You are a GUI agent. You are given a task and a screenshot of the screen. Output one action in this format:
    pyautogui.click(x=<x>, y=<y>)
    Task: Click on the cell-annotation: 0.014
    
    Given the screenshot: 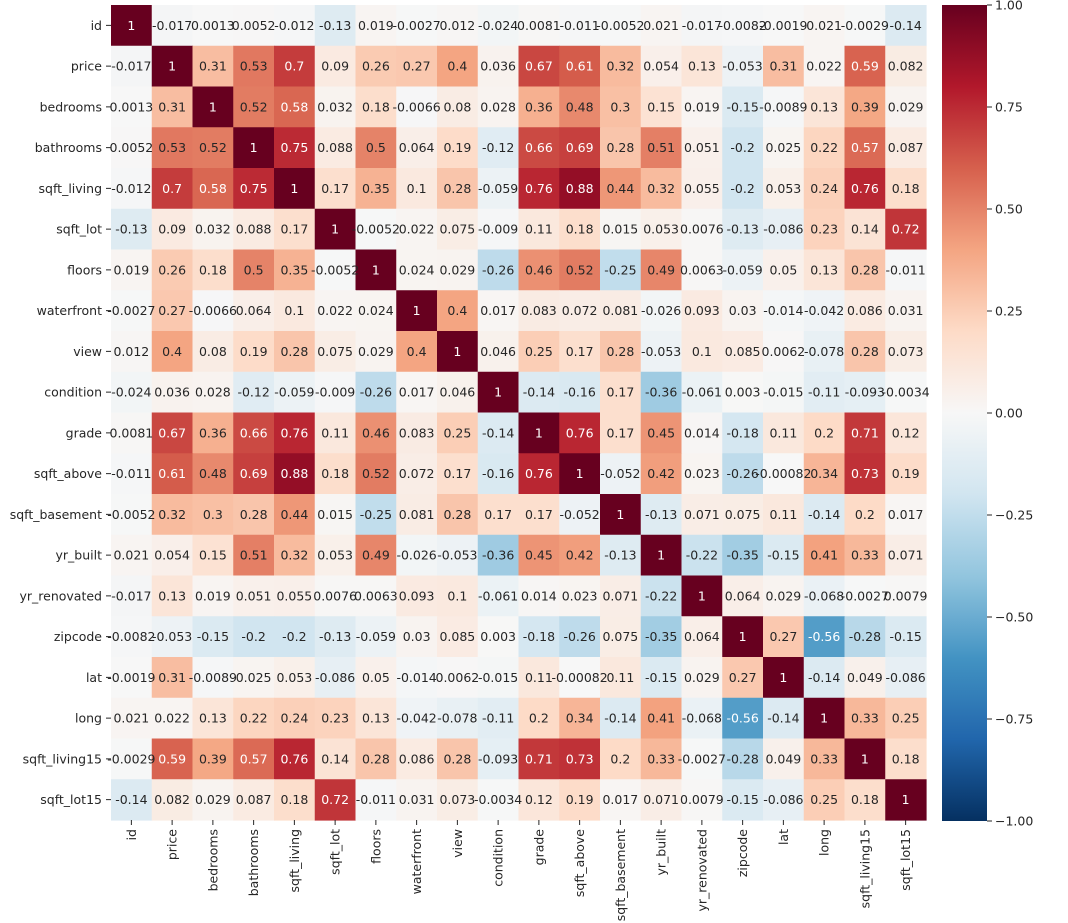 What is the action you would take?
    pyautogui.click(x=702, y=432)
    